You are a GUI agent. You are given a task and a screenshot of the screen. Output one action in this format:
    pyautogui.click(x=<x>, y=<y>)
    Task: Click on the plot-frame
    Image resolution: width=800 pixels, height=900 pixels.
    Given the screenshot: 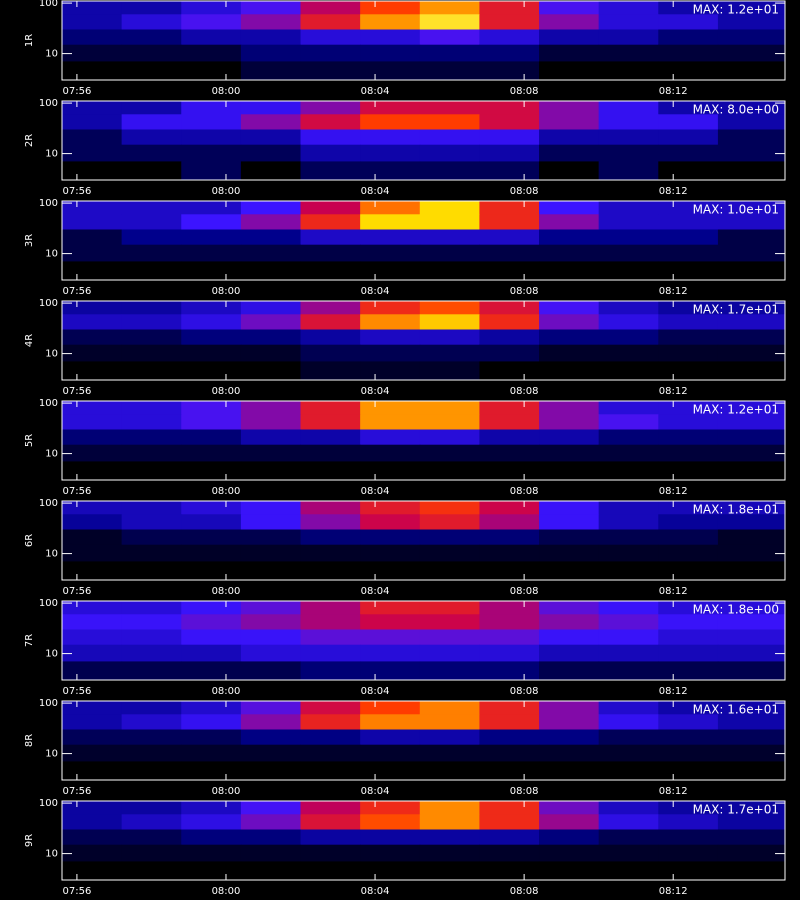 What is the action you would take?
    pyautogui.click(x=423, y=840)
    